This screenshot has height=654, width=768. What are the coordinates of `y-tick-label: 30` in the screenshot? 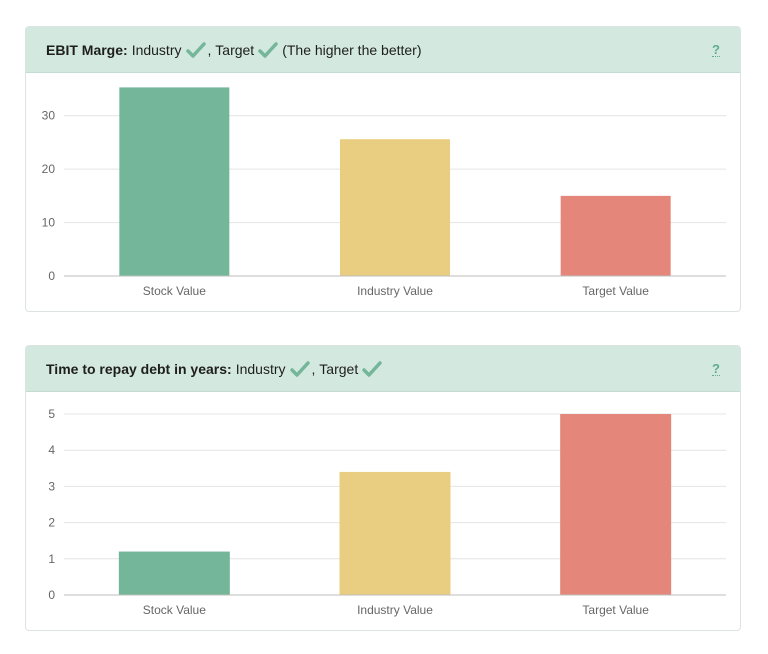 It's located at (49, 116).